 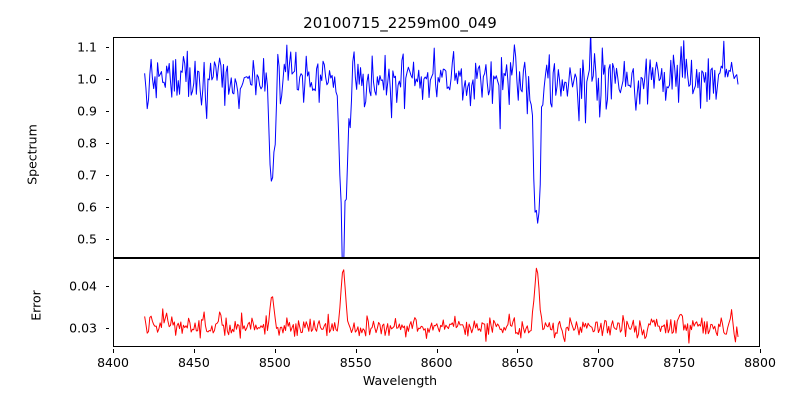 What do you see at coordinates (400, 23) in the screenshot?
I see `chart-title: 20100715_2259m00_049` at bounding box center [400, 23].